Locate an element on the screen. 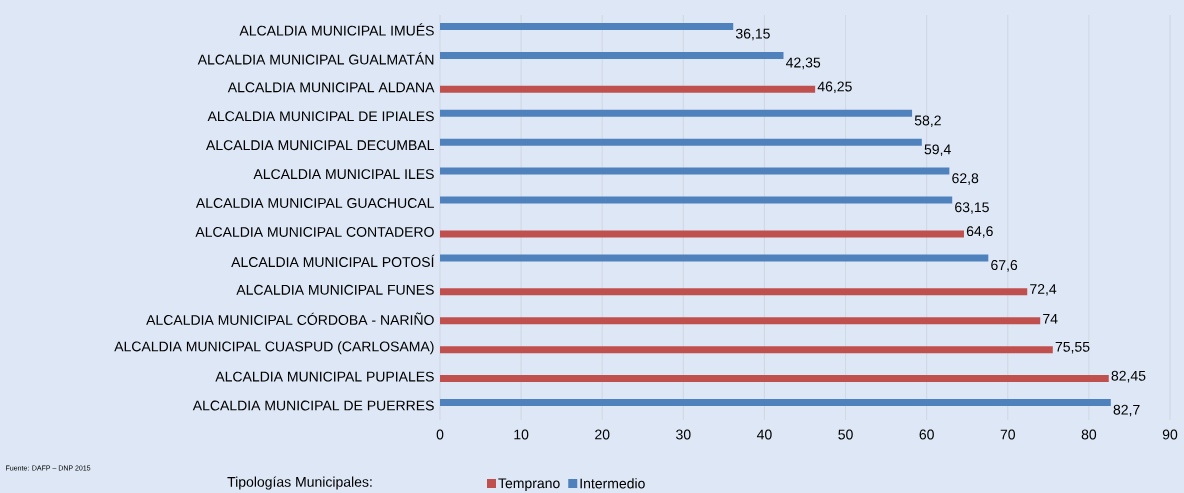 The image size is (1184, 493). data-label: 74 is located at coordinates (1050, 318).